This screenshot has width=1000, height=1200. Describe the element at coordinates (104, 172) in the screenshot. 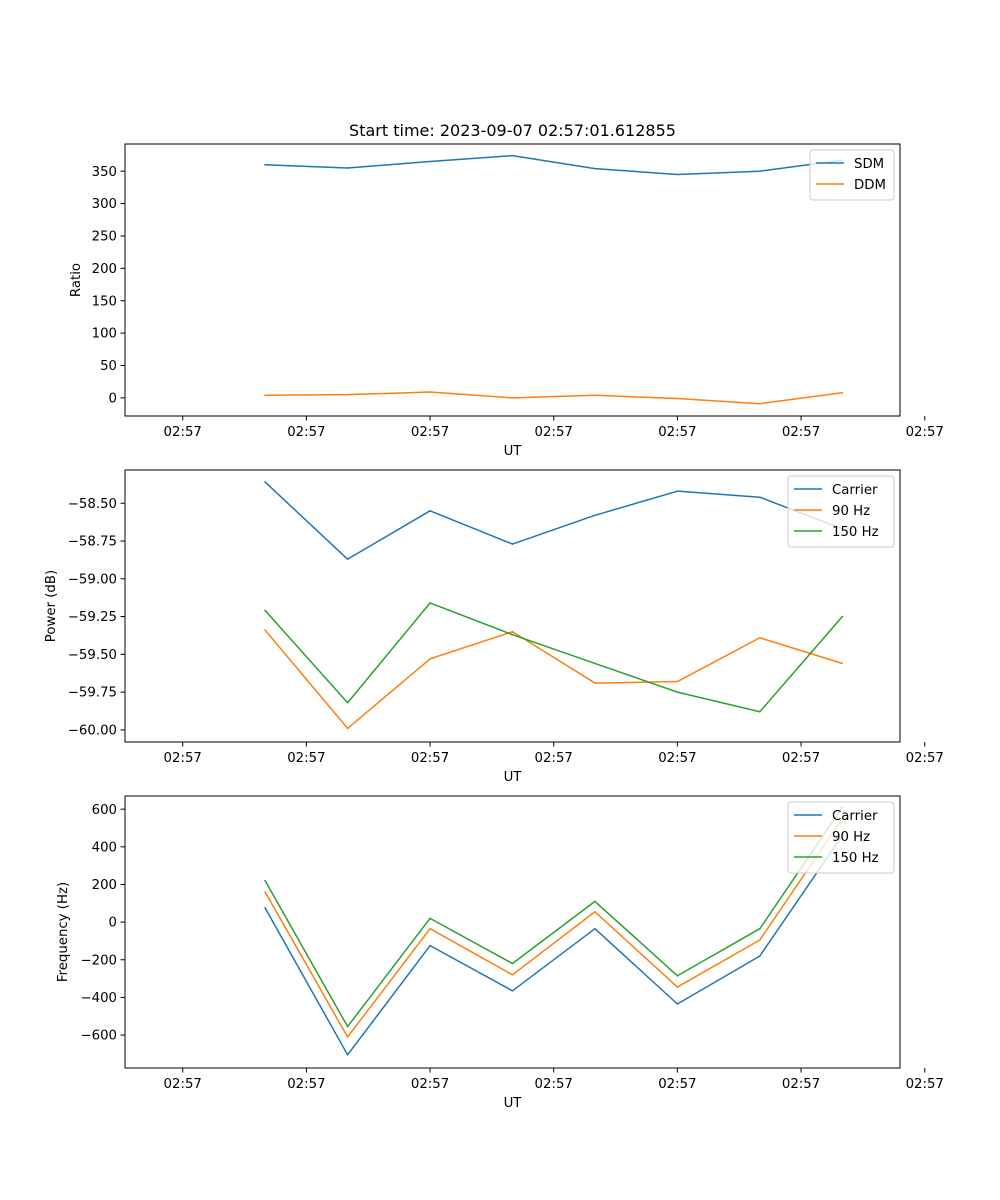

I see `y-tick-label: 350` at that location.